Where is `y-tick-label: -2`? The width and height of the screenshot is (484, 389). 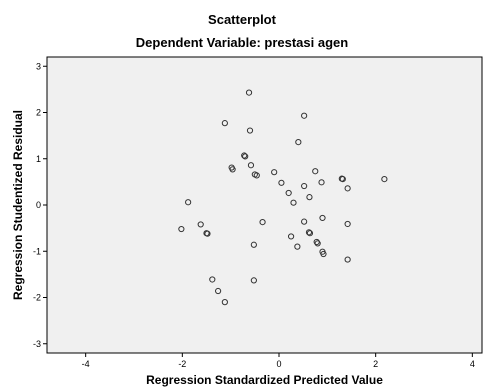
y-tick-label: -2 is located at coordinates (37, 298).